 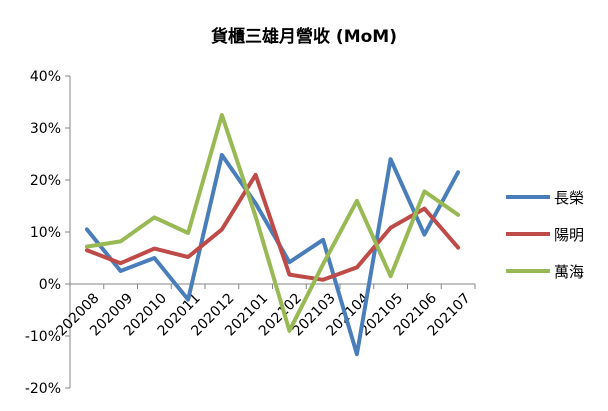 What do you see at coordinates (304, 37) in the screenshot?
I see `chart-title: 貨櫃三雄月營收 (MoM)` at bounding box center [304, 37].